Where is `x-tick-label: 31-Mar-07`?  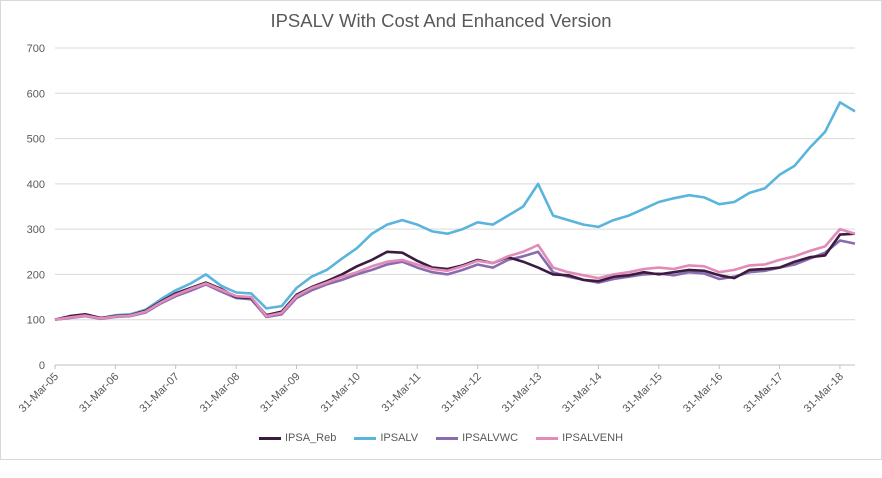
x-tick-label: 31-Mar-07 is located at coordinates (159, 393).